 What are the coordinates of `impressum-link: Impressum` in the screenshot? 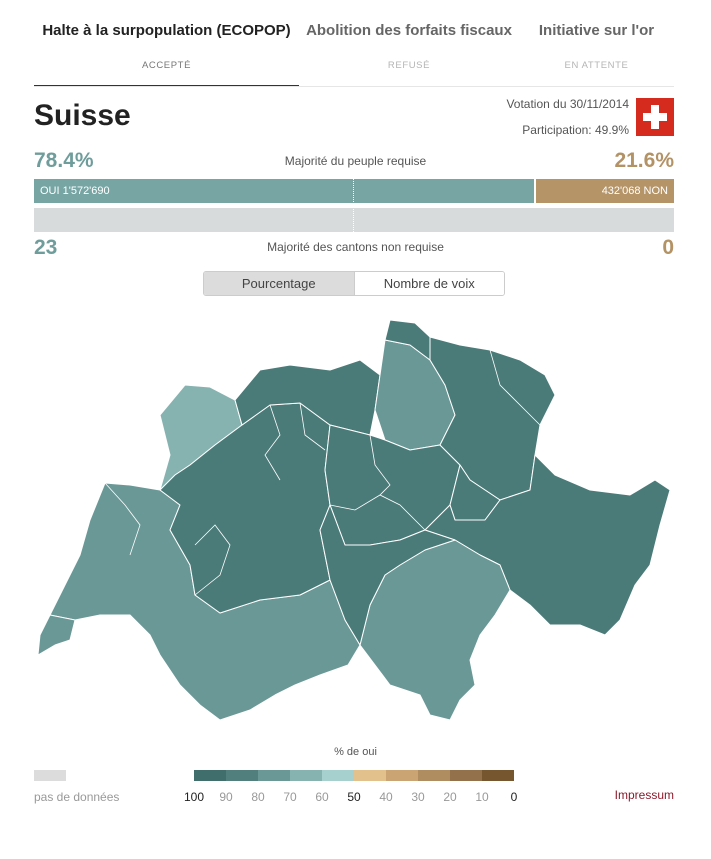 It's located at (644, 795).